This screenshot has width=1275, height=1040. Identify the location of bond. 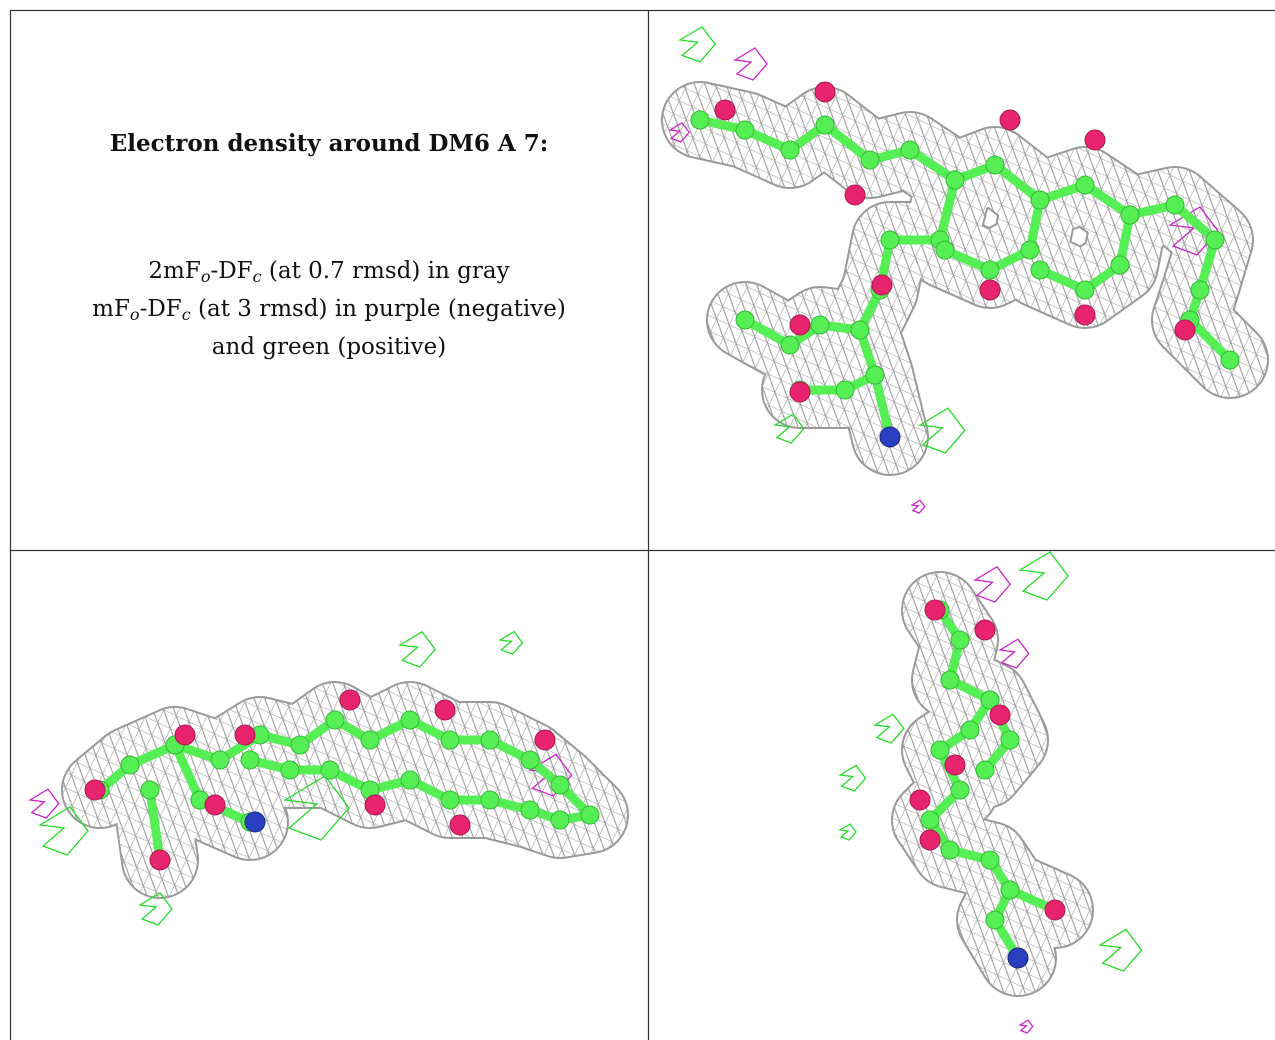
(965, 278).